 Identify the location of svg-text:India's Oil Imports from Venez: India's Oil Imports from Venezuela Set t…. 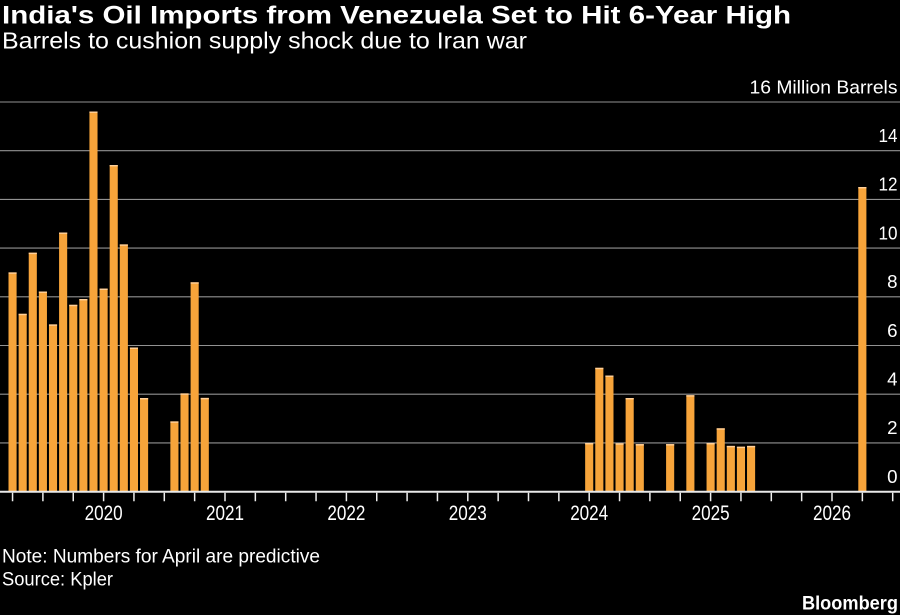
(396, 15).